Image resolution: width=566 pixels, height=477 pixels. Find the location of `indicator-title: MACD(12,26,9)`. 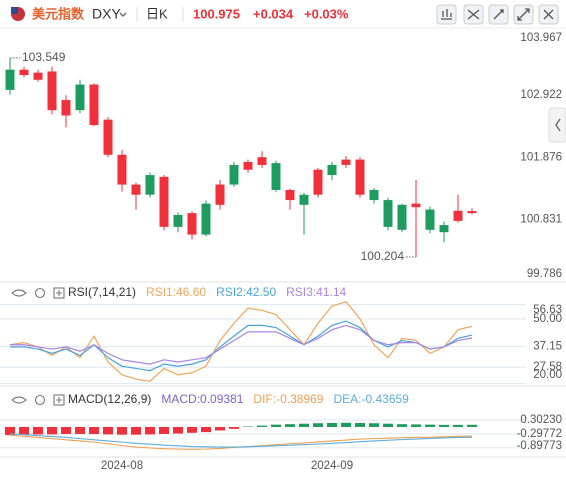

indicator-title: MACD(12,26,9) is located at coordinates (109, 399).